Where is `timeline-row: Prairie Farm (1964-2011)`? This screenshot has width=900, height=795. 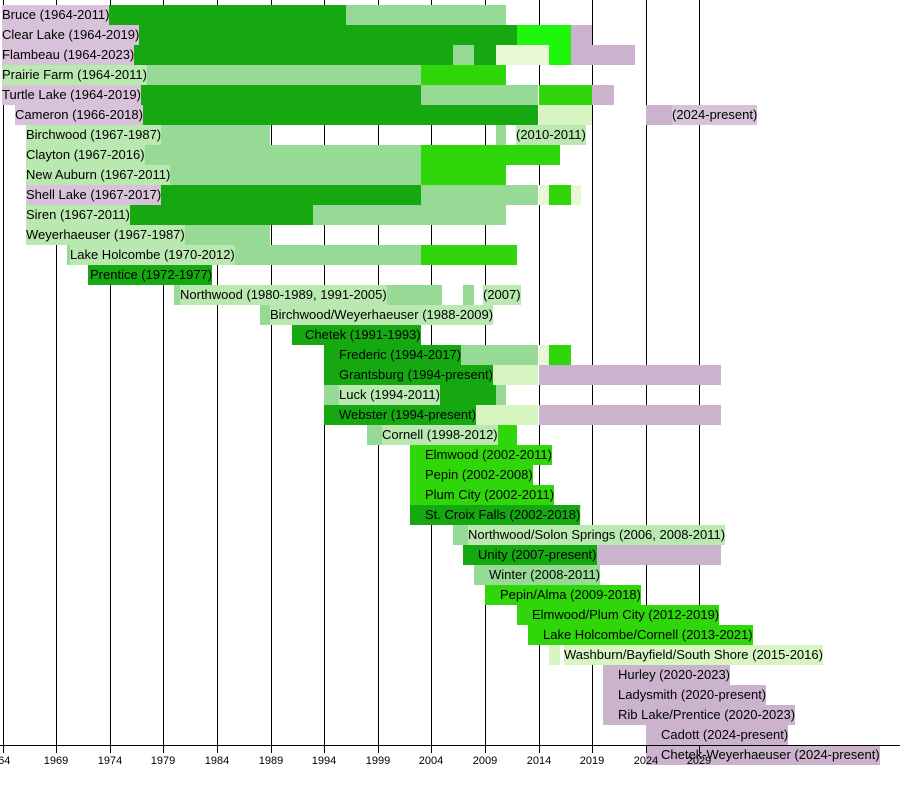 timeline-row: Prairie Farm (1964-2011) is located at coordinates (450, 75).